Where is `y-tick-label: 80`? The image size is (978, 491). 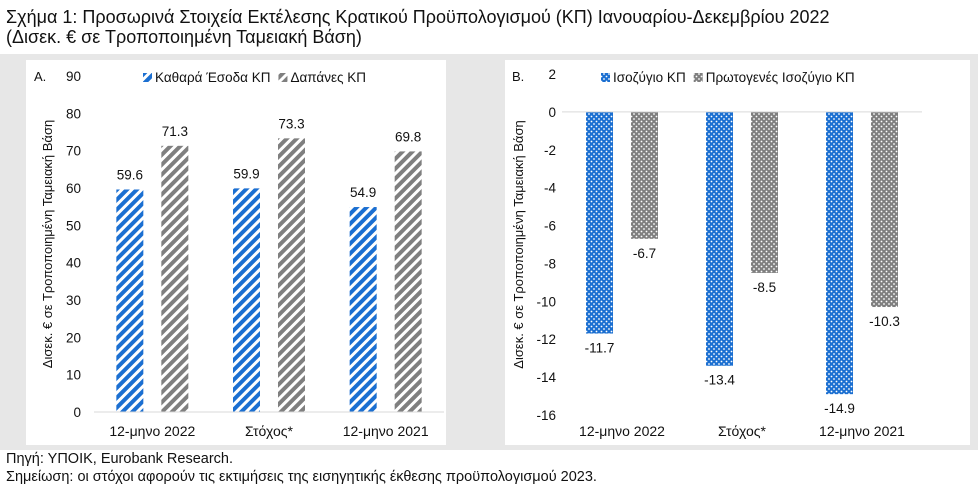 y-tick-label: 80 is located at coordinates (73, 113).